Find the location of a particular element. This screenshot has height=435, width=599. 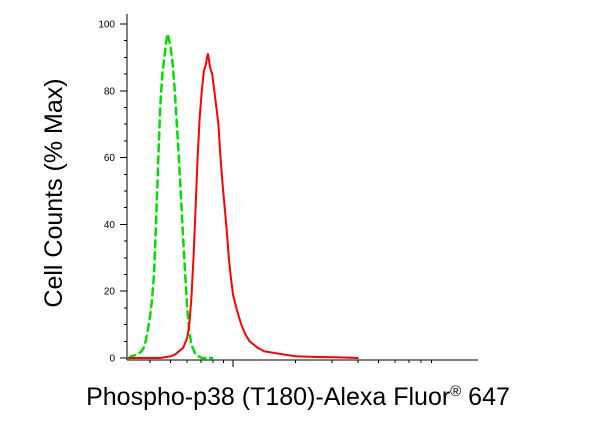

y-tick-label: 80 is located at coordinates (110, 91).